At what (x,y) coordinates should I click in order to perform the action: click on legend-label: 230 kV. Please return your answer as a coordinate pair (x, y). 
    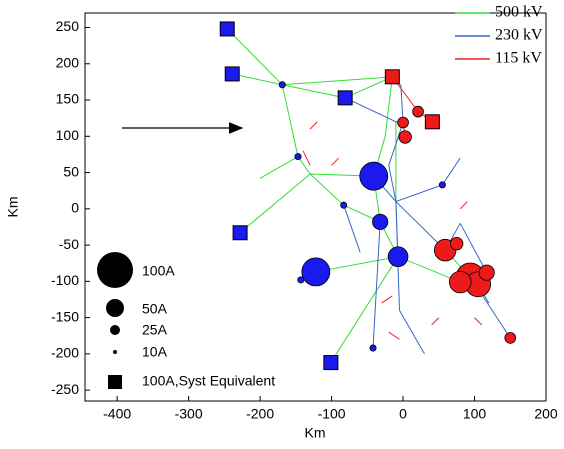
    Looking at the image, I should click on (519, 35).